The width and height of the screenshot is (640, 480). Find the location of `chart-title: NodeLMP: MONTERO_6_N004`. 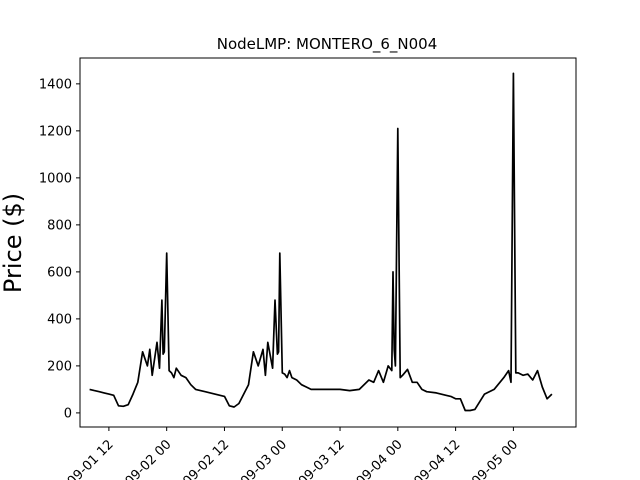

chart-title: NodeLMP: MONTERO_6_N004 is located at coordinates (327, 44).